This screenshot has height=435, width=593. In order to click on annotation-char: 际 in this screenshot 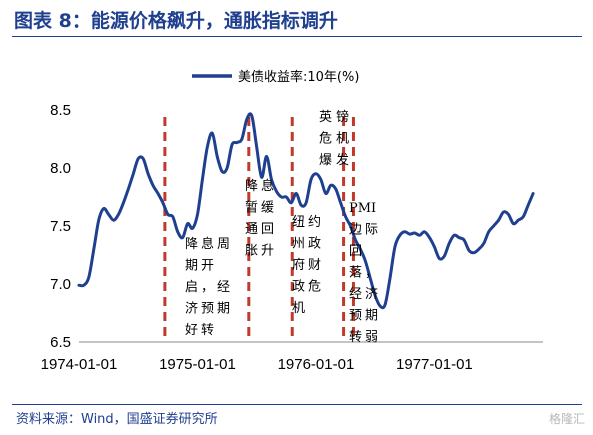, I will do `click(371, 230)`.